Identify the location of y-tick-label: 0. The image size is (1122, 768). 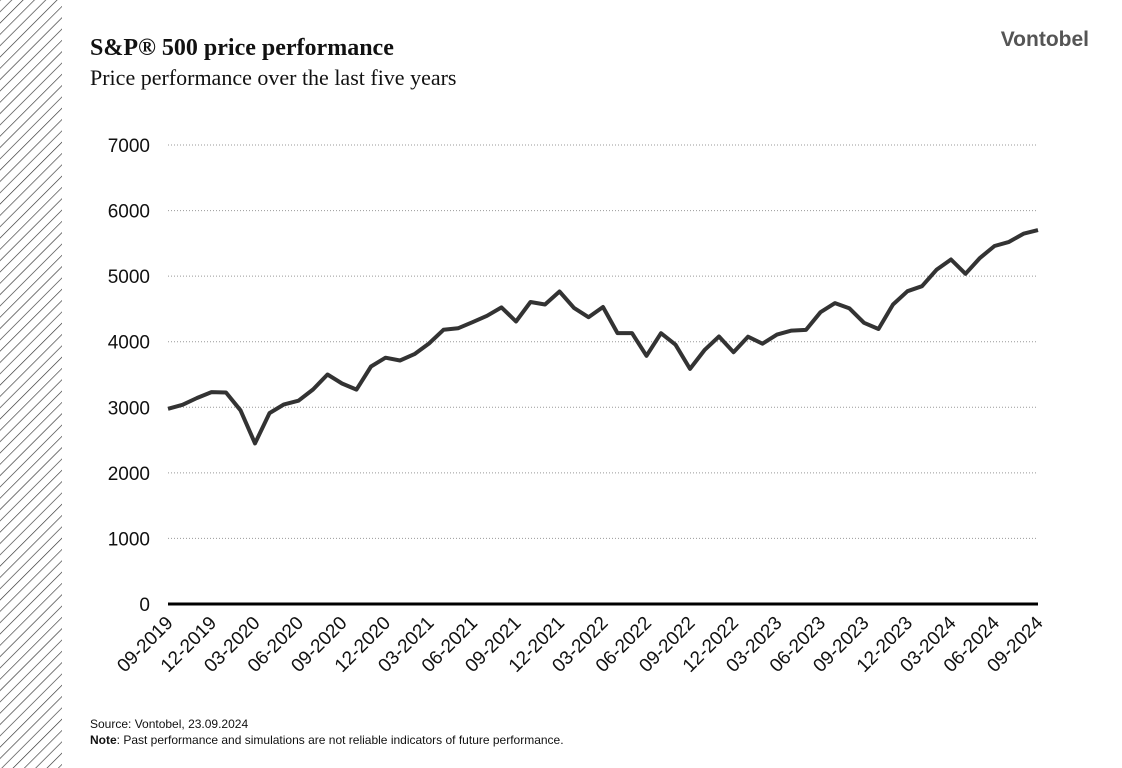
(144, 605).